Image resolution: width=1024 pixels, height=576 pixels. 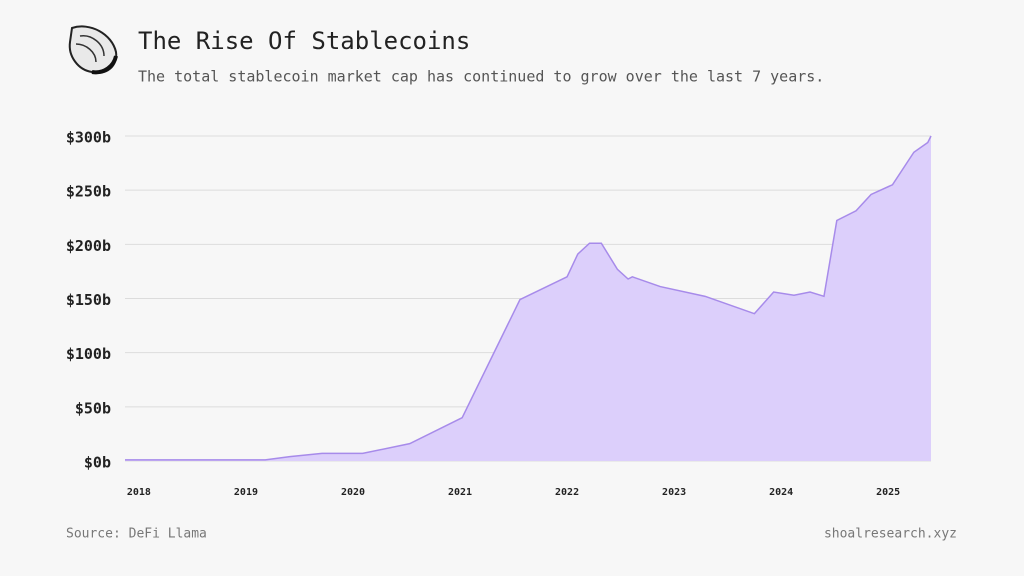 What do you see at coordinates (88, 138) in the screenshot?
I see `y-tick-label: $300b` at bounding box center [88, 138].